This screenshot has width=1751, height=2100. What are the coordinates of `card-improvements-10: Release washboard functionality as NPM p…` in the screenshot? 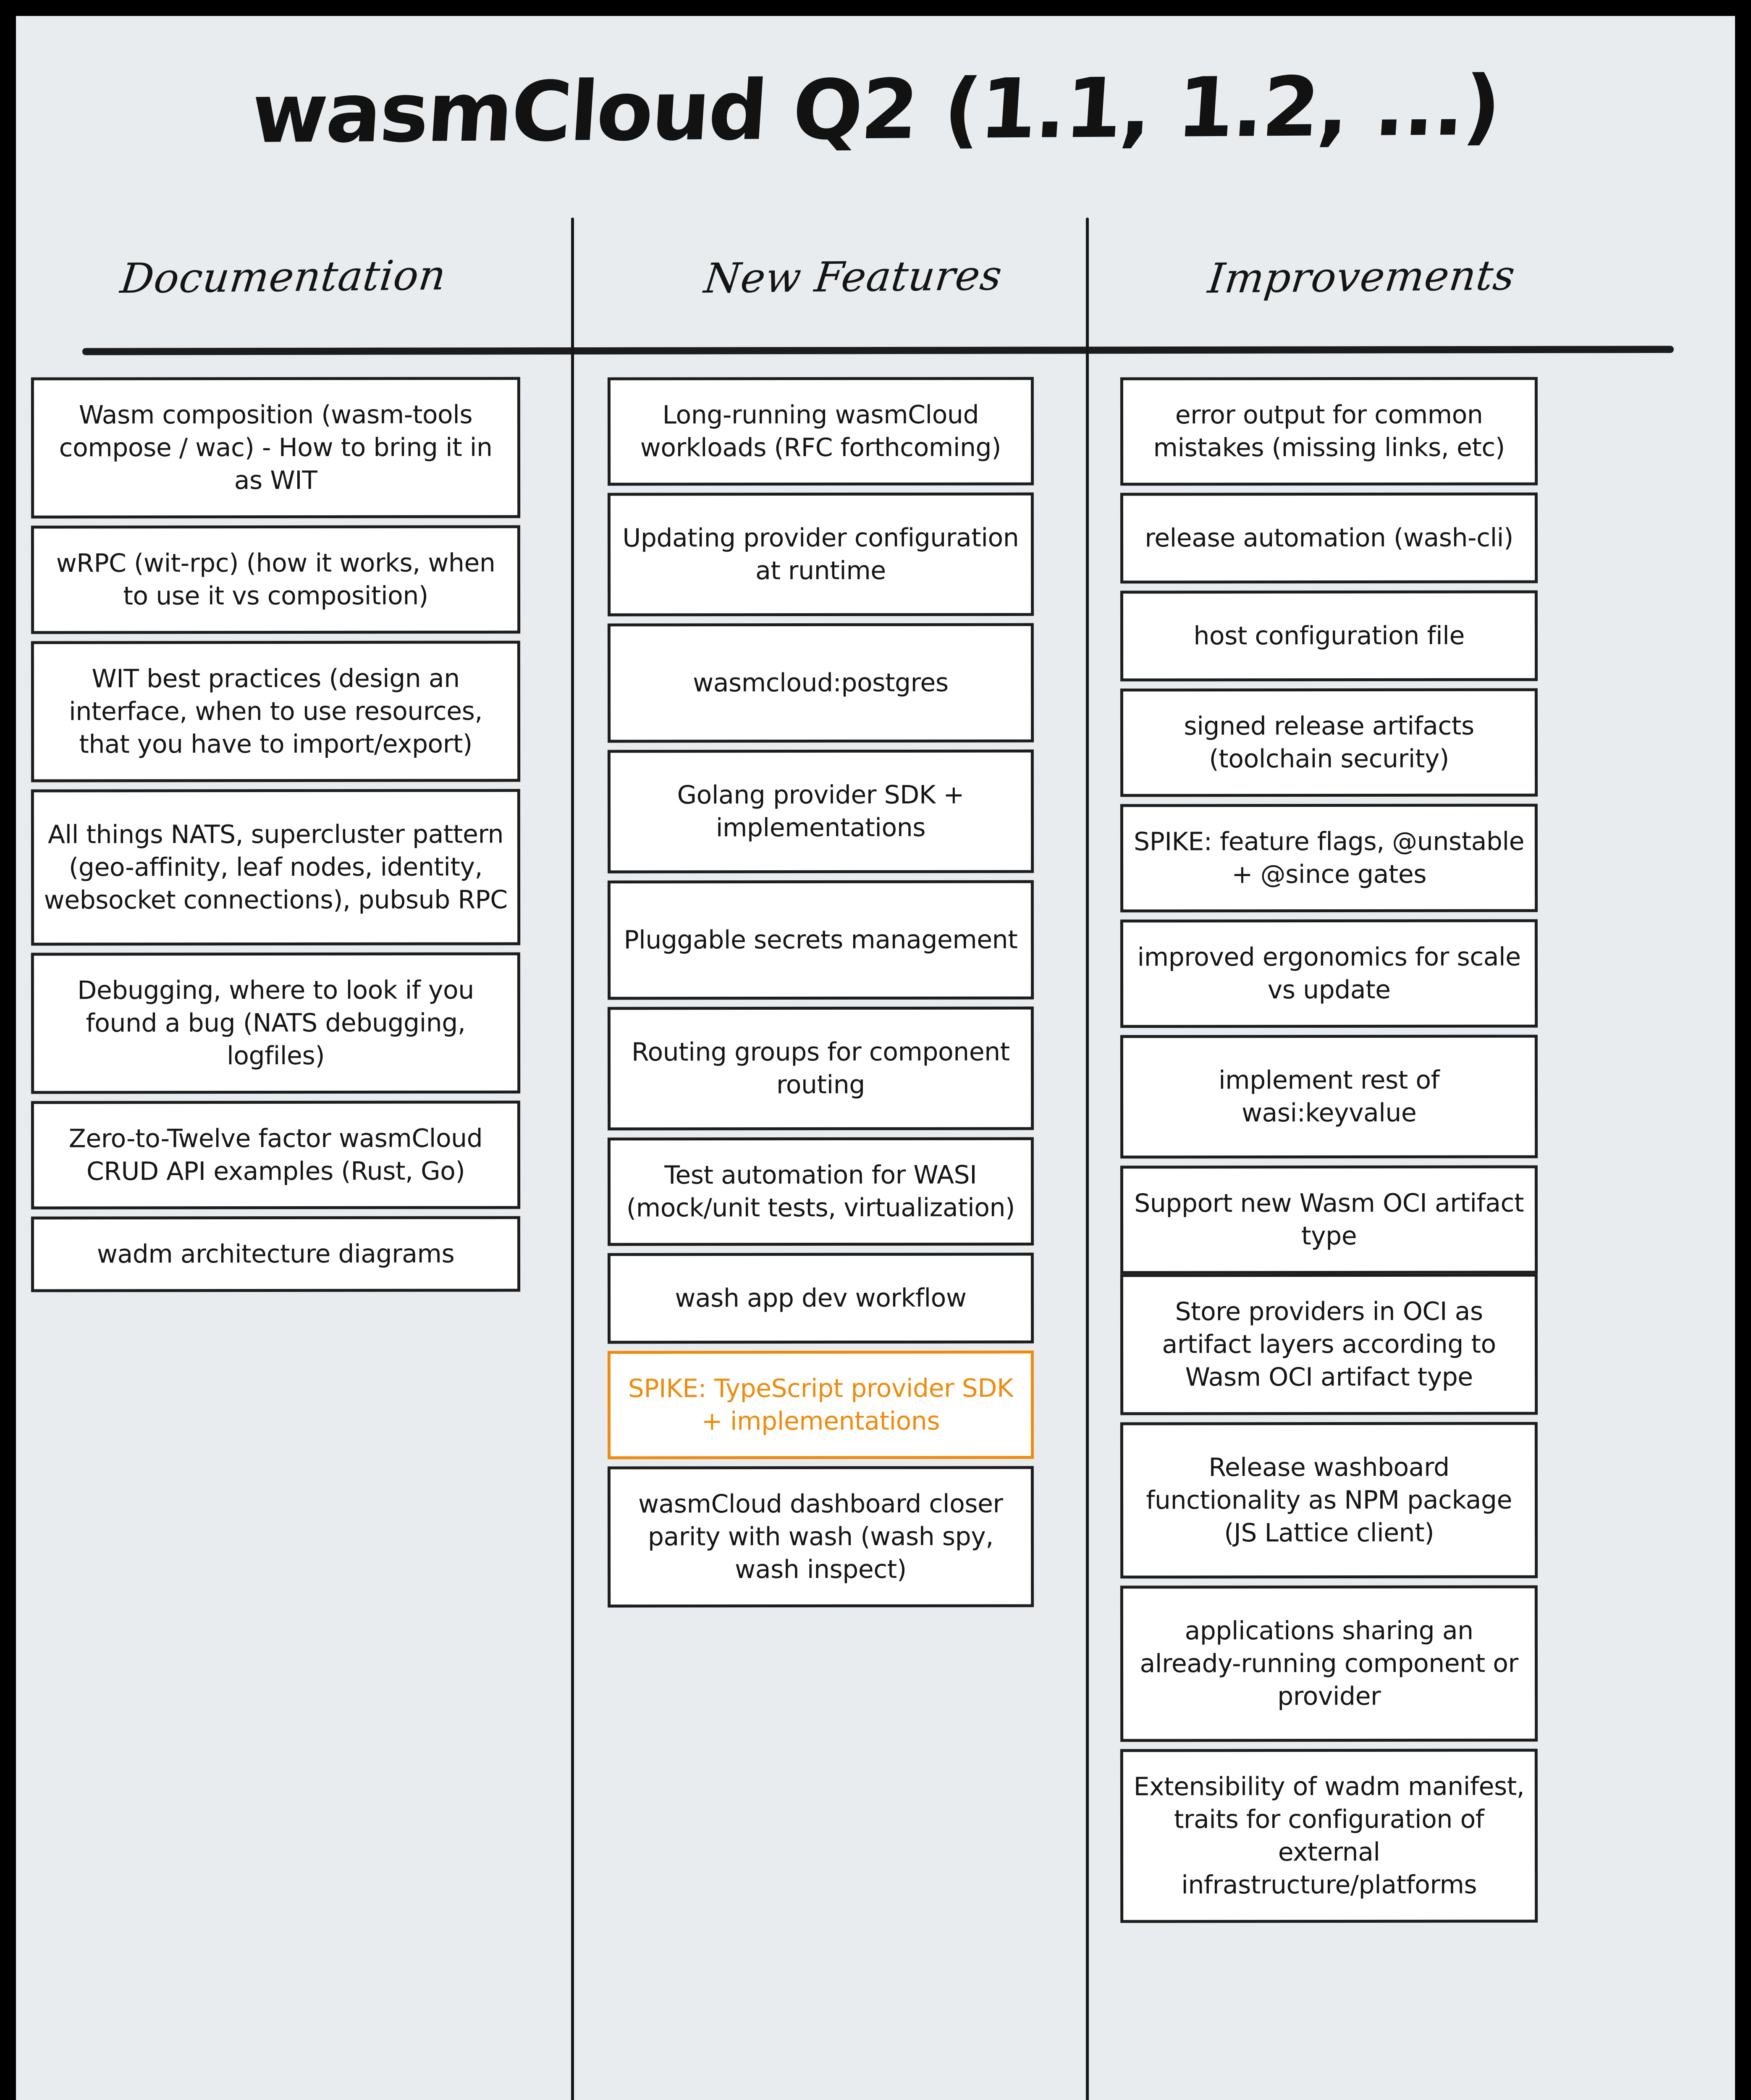 It's located at (1329, 1500).